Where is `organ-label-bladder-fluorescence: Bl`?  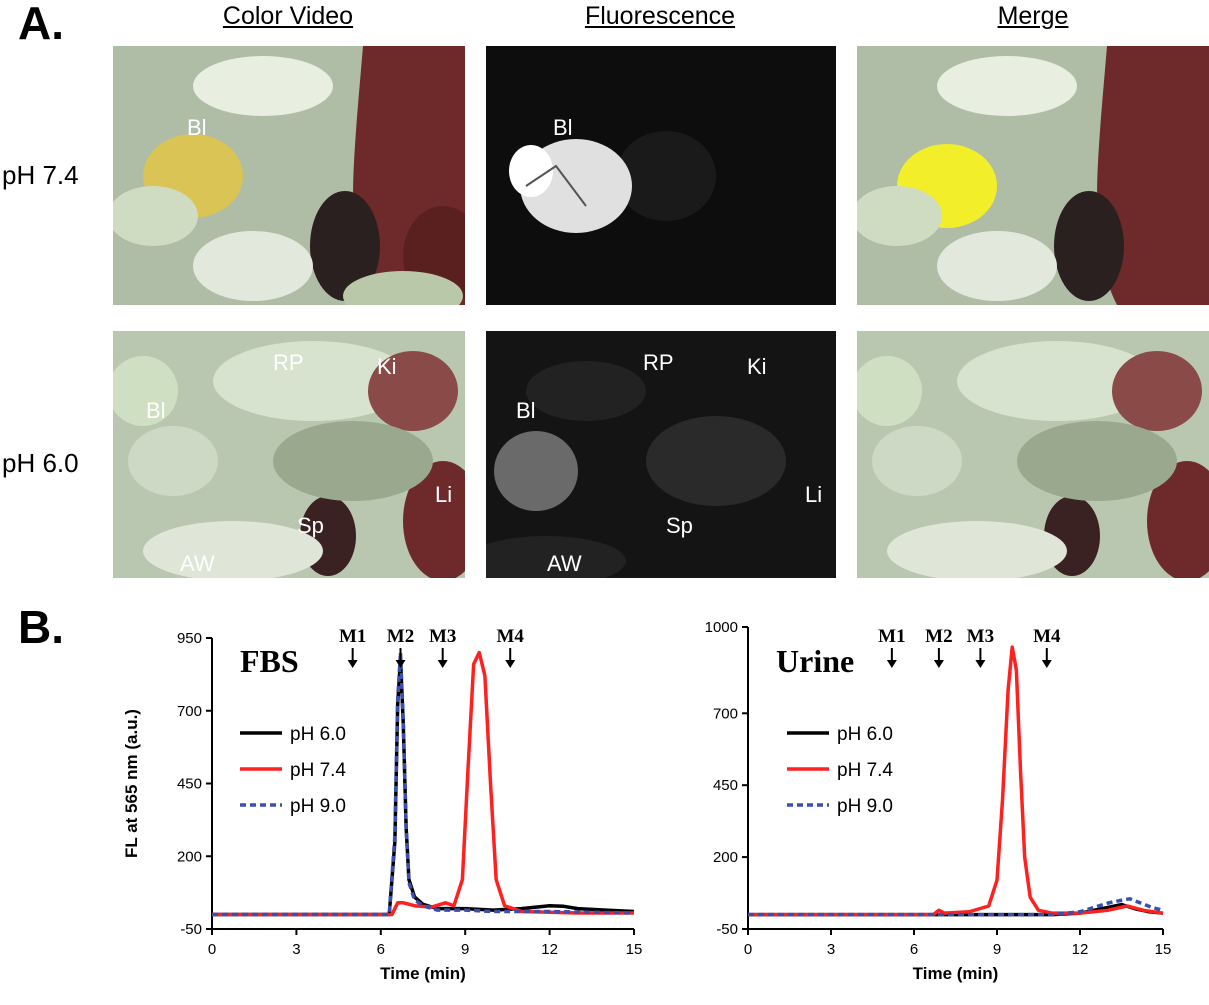 organ-label-bladder-fluorescence: Bl is located at coordinates (563, 127).